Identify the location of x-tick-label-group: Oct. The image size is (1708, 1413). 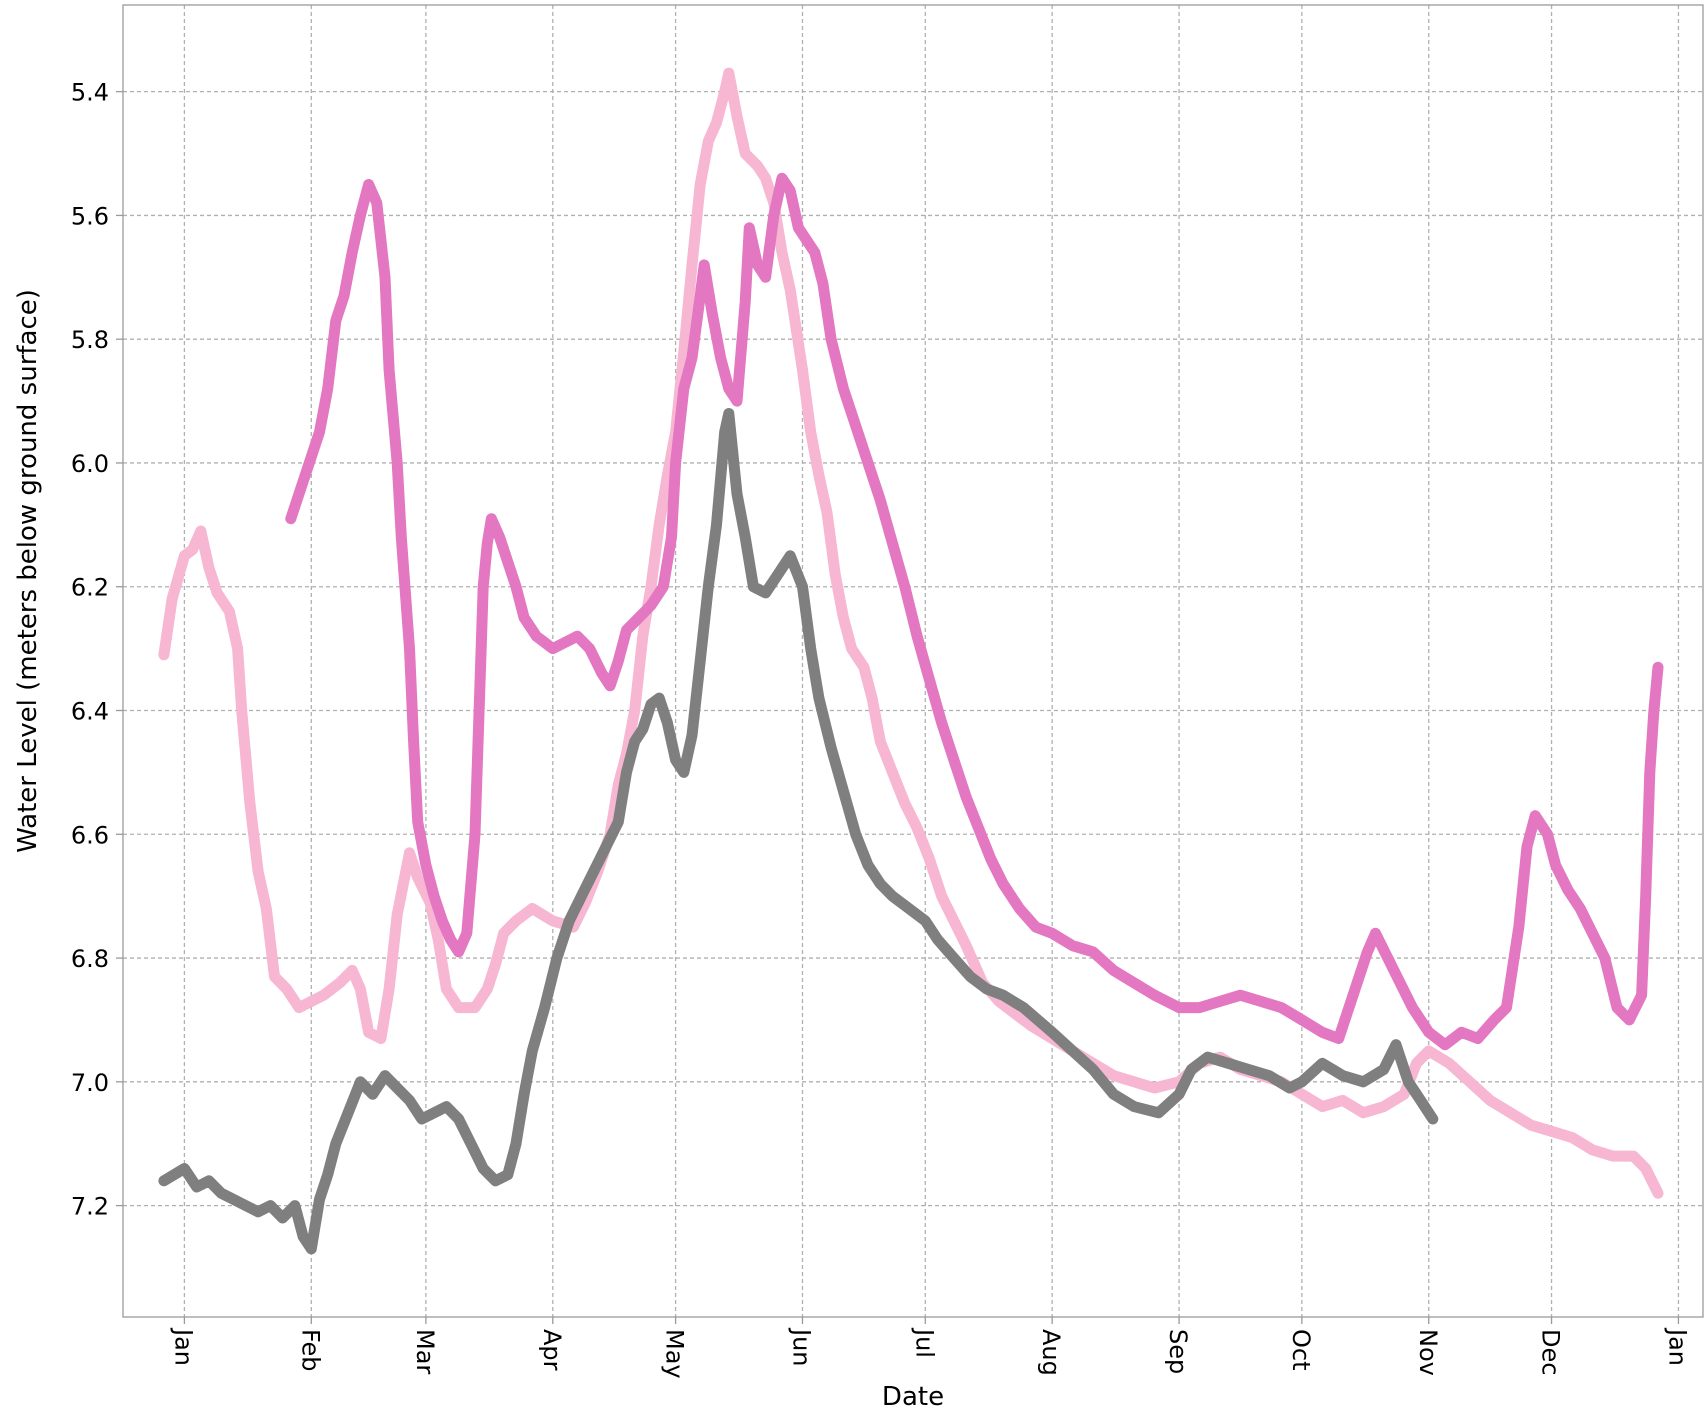
(1301, 1350).